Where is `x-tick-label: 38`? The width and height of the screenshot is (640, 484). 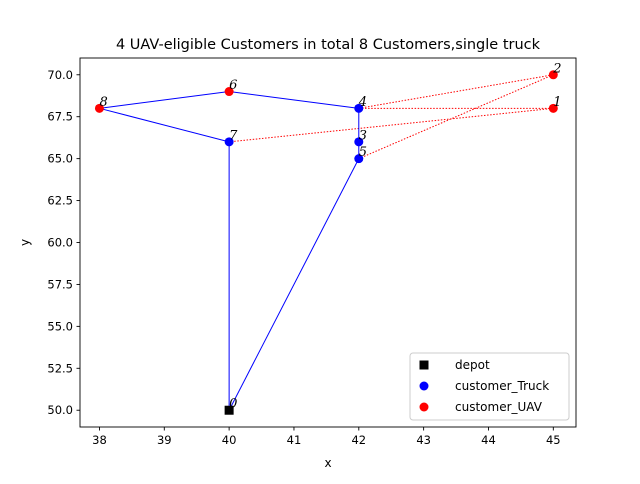 x-tick-label: 38 is located at coordinates (99, 440).